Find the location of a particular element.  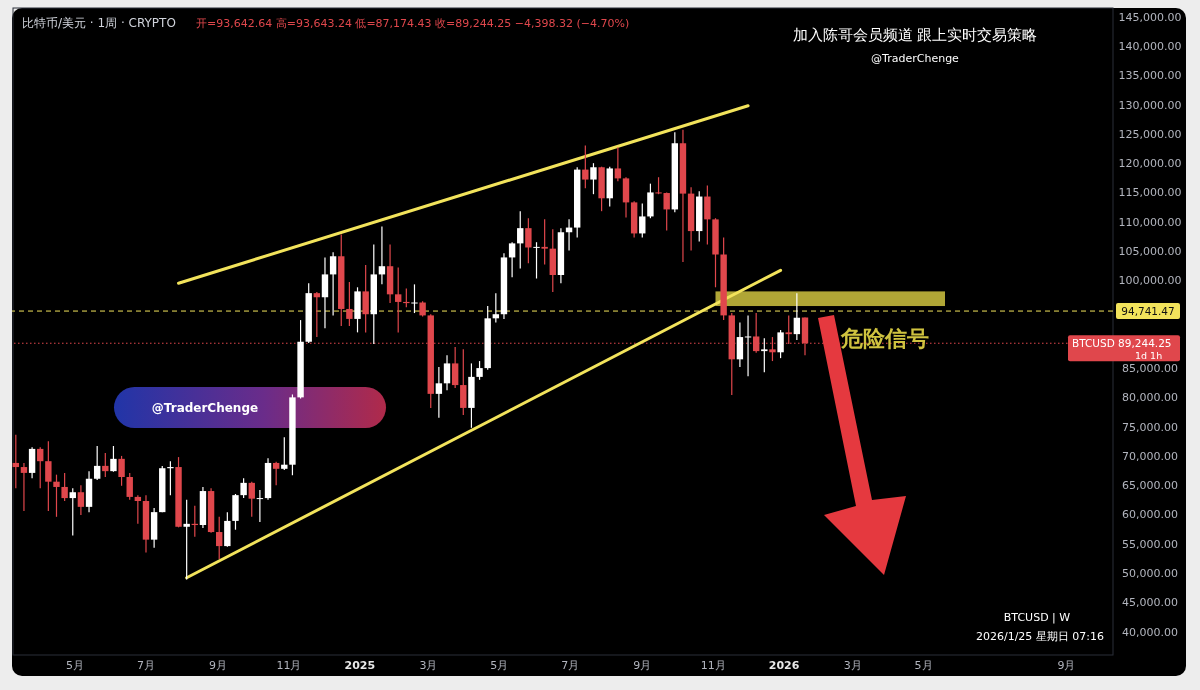

y-tick-label: 115,000.00 is located at coordinates (1150, 193).